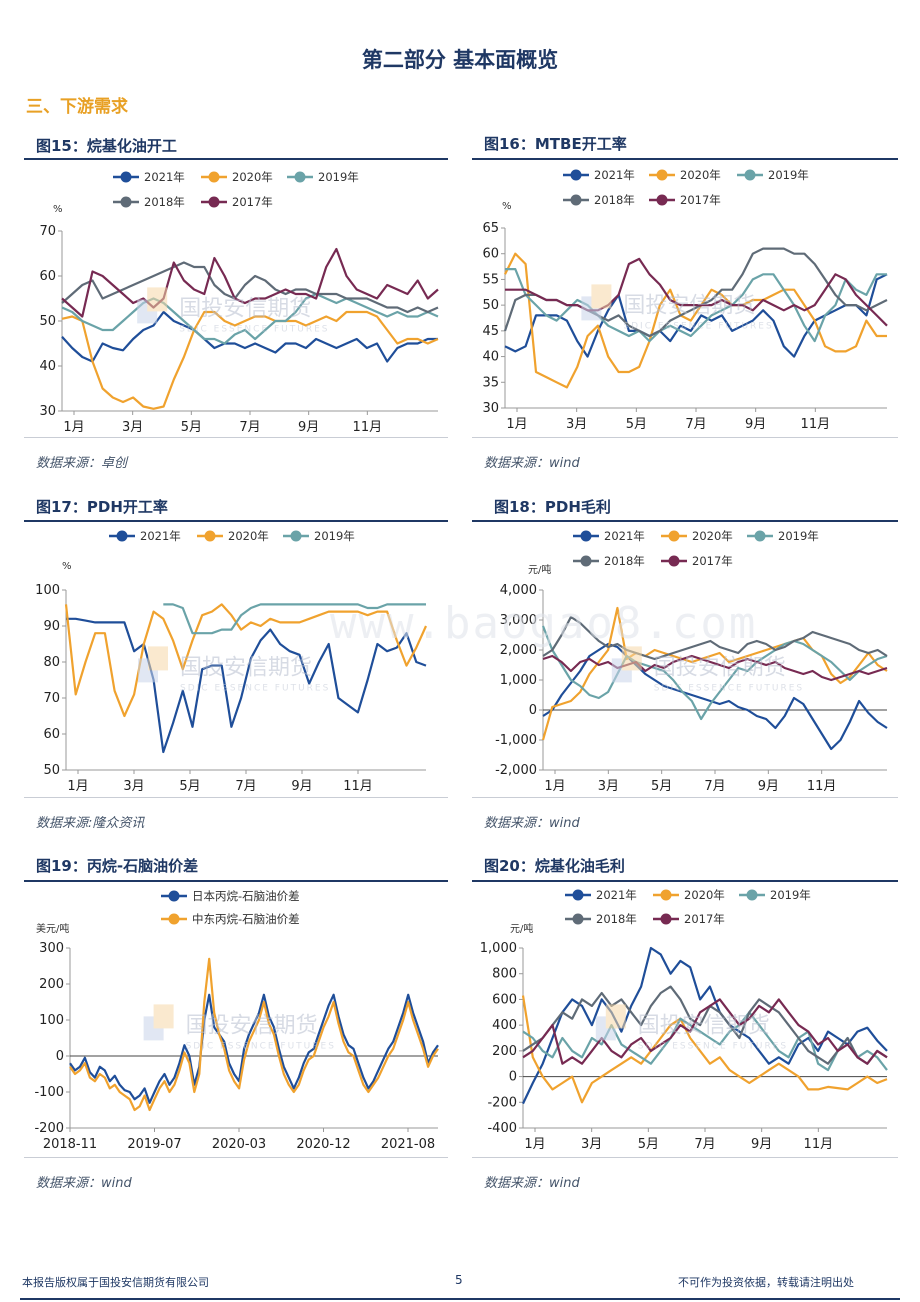  What do you see at coordinates (534, 1144) in the screenshot?
I see `c20-x-tick-label: 1月` at bounding box center [534, 1144].